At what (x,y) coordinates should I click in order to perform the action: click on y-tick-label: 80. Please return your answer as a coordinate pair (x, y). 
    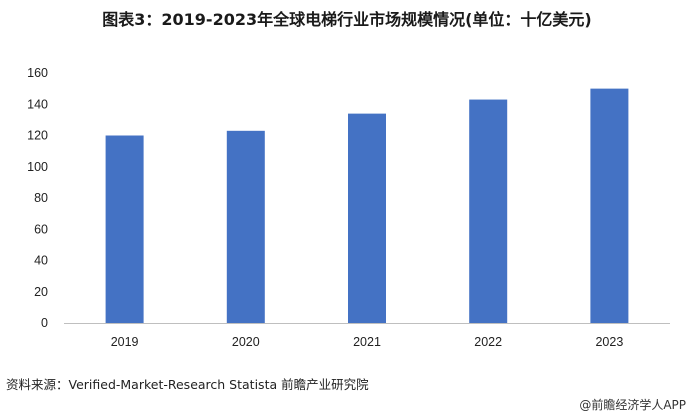
    Looking at the image, I should click on (41, 198).